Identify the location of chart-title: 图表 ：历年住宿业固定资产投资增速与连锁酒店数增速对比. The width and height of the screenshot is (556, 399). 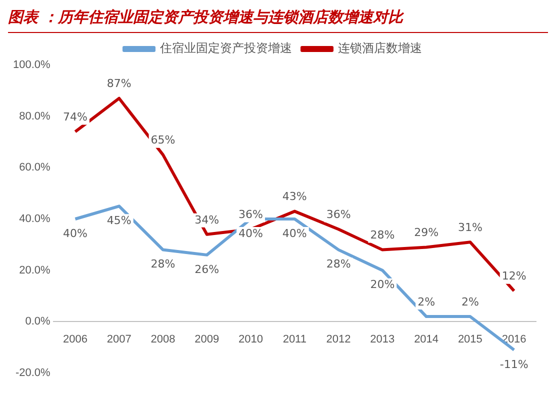
(278, 18).